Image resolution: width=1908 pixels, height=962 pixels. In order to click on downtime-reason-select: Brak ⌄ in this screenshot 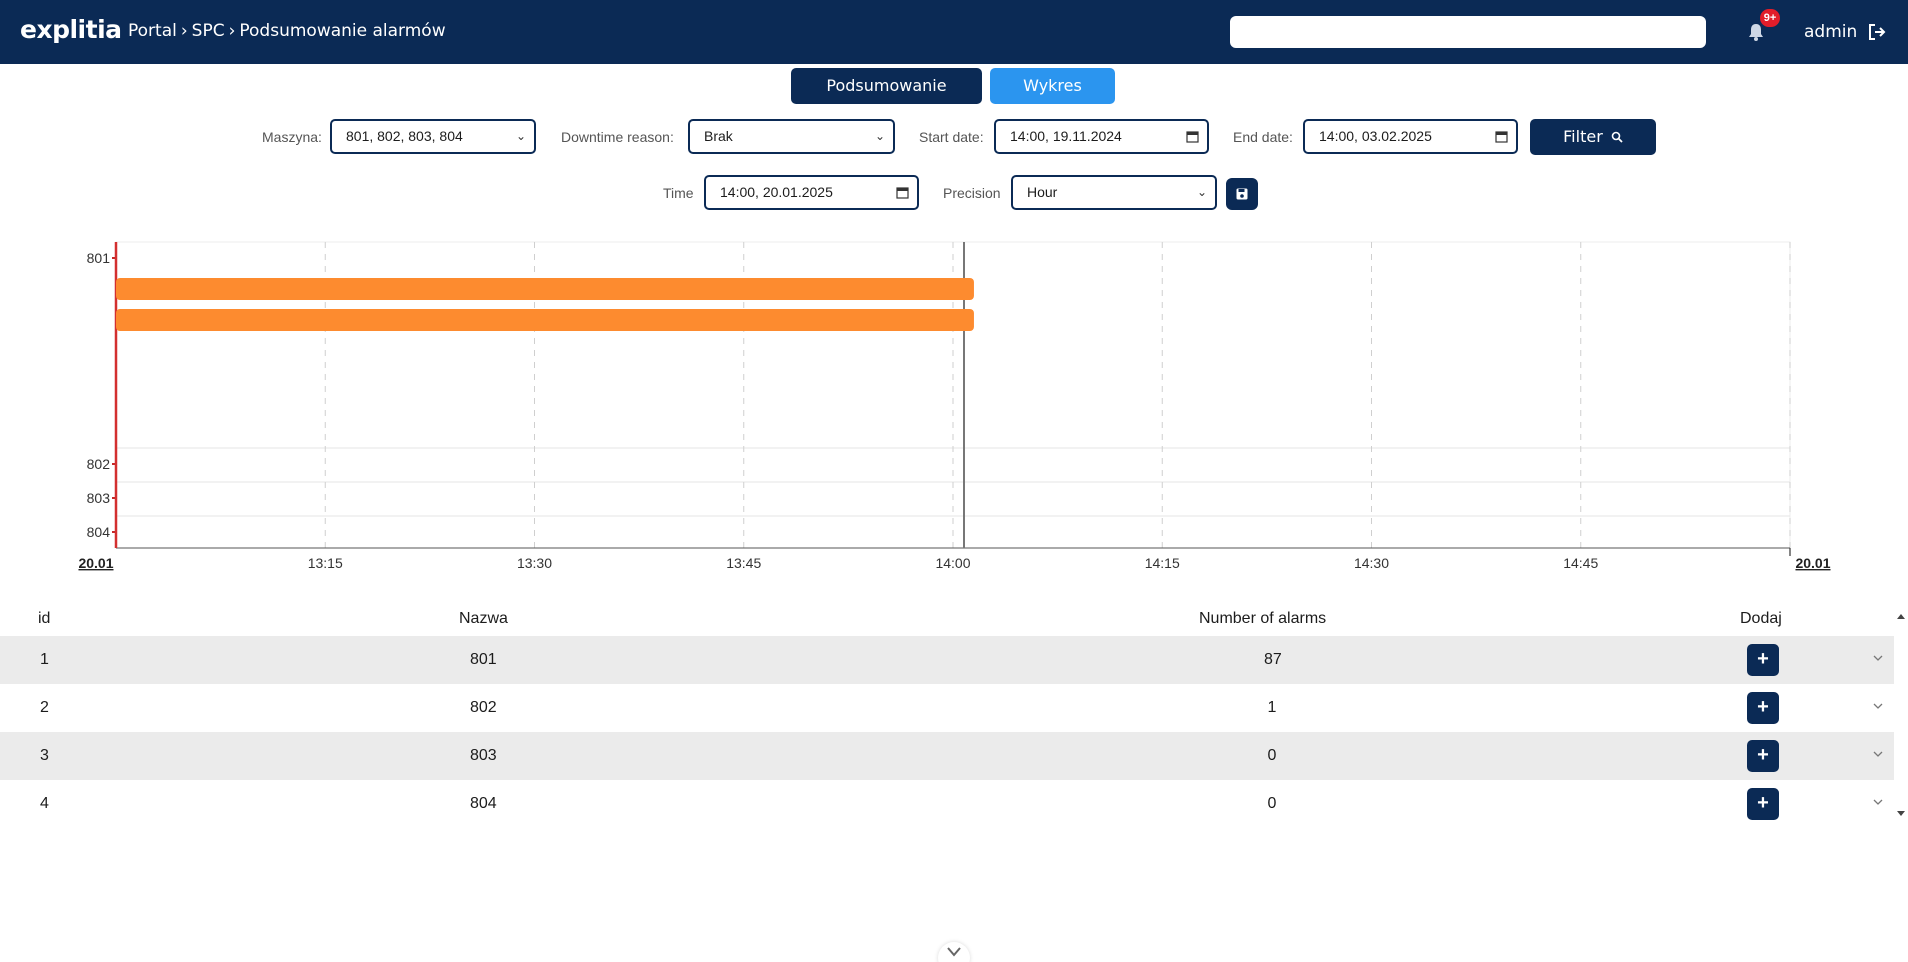, I will do `click(791, 136)`.